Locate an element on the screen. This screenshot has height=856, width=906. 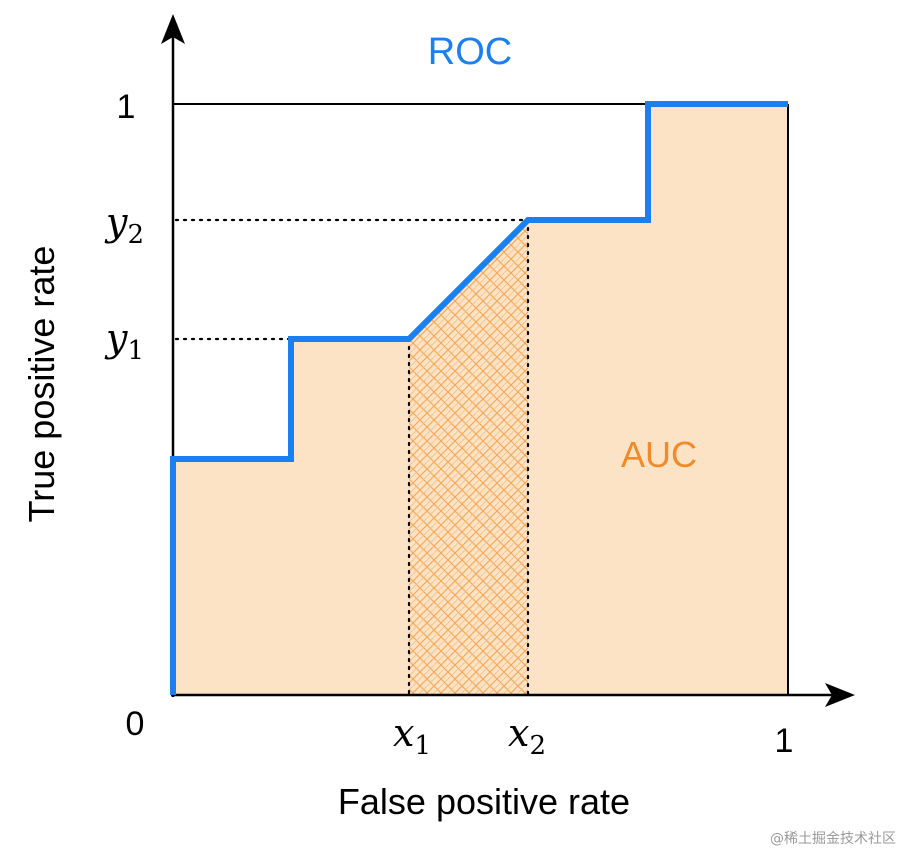
y1-label: y1 is located at coordinates (124, 341).